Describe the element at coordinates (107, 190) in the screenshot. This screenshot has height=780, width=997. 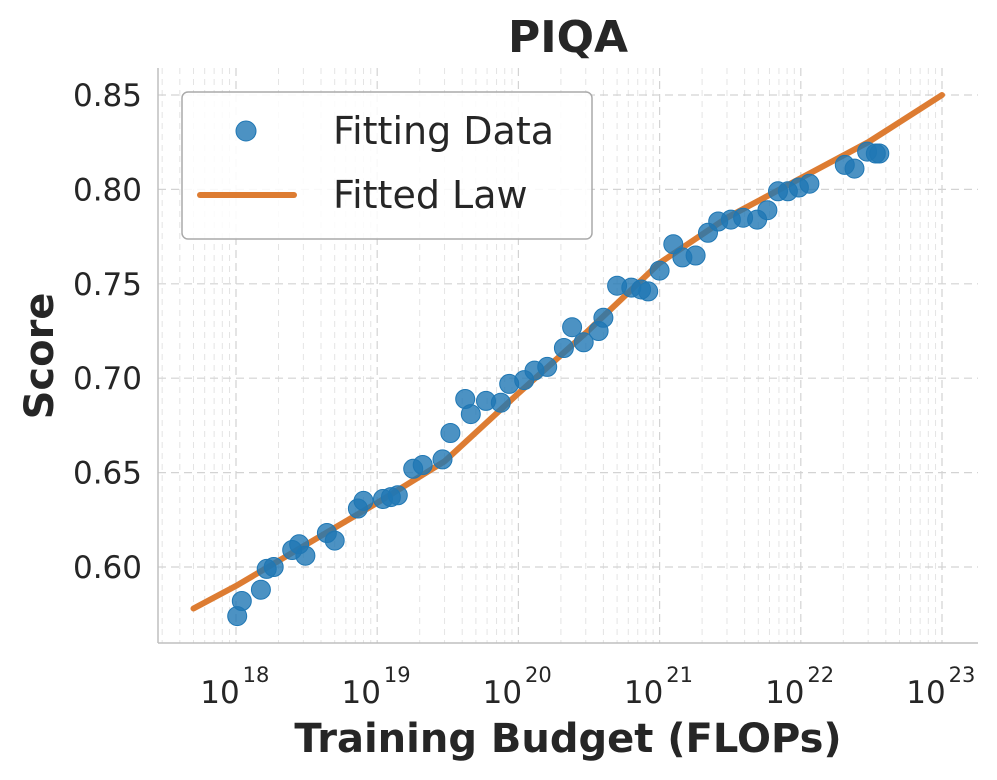
I see `y-tick-label: 0.80` at that location.